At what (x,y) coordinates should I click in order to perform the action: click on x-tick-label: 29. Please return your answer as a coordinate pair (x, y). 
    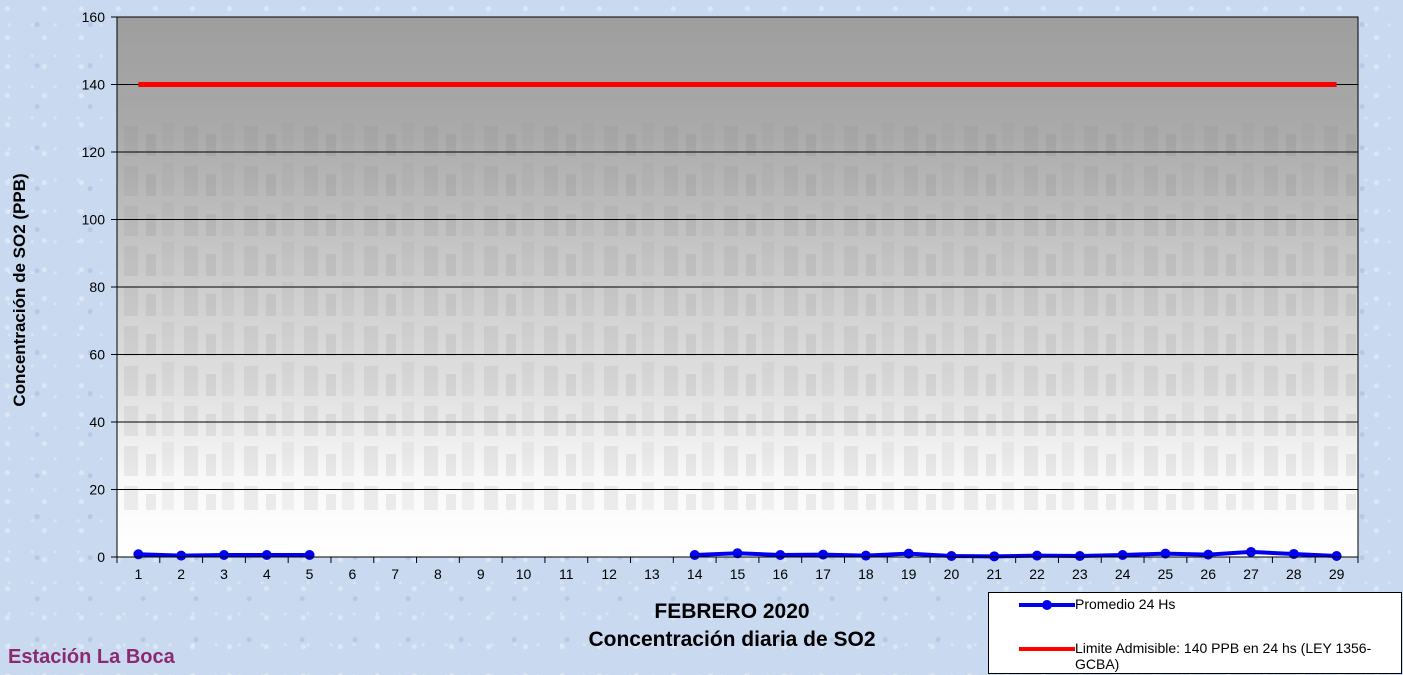
    Looking at the image, I should click on (1337, 574).